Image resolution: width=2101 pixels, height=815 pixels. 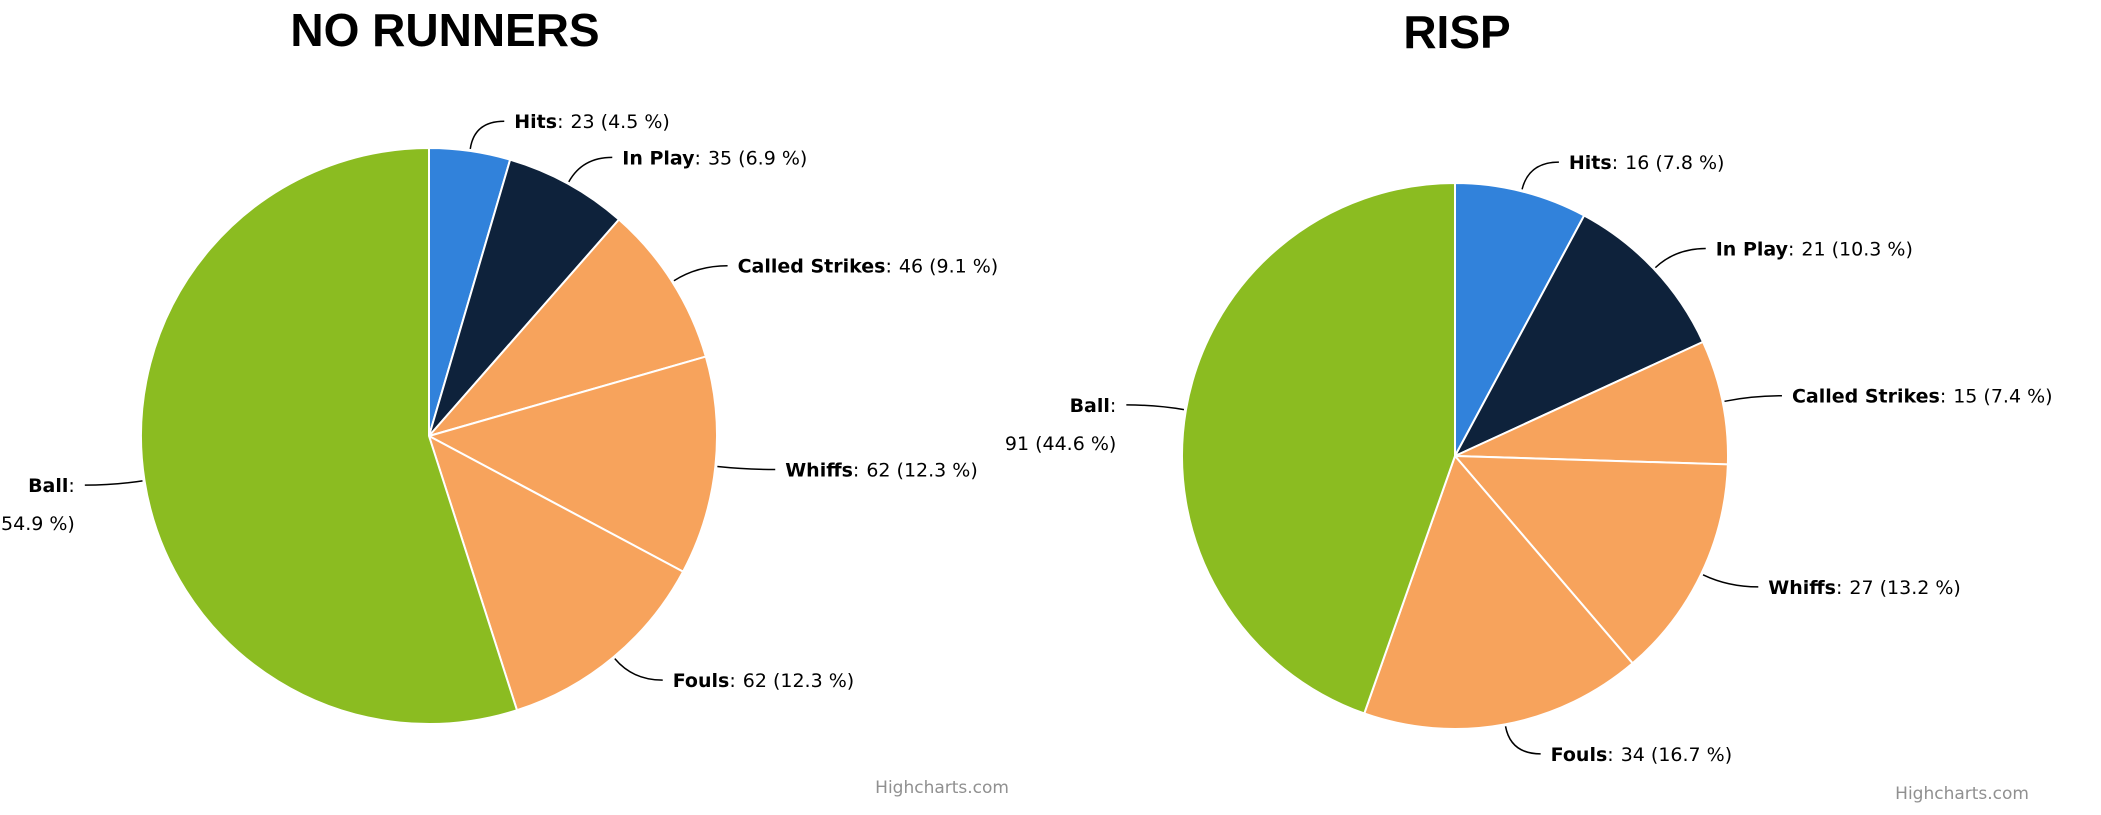 What do you see at coordinates (1676, 755) in the screenshot?
I see `label-value: 34 (16.7 %)` at bounding box center [1676, 755].